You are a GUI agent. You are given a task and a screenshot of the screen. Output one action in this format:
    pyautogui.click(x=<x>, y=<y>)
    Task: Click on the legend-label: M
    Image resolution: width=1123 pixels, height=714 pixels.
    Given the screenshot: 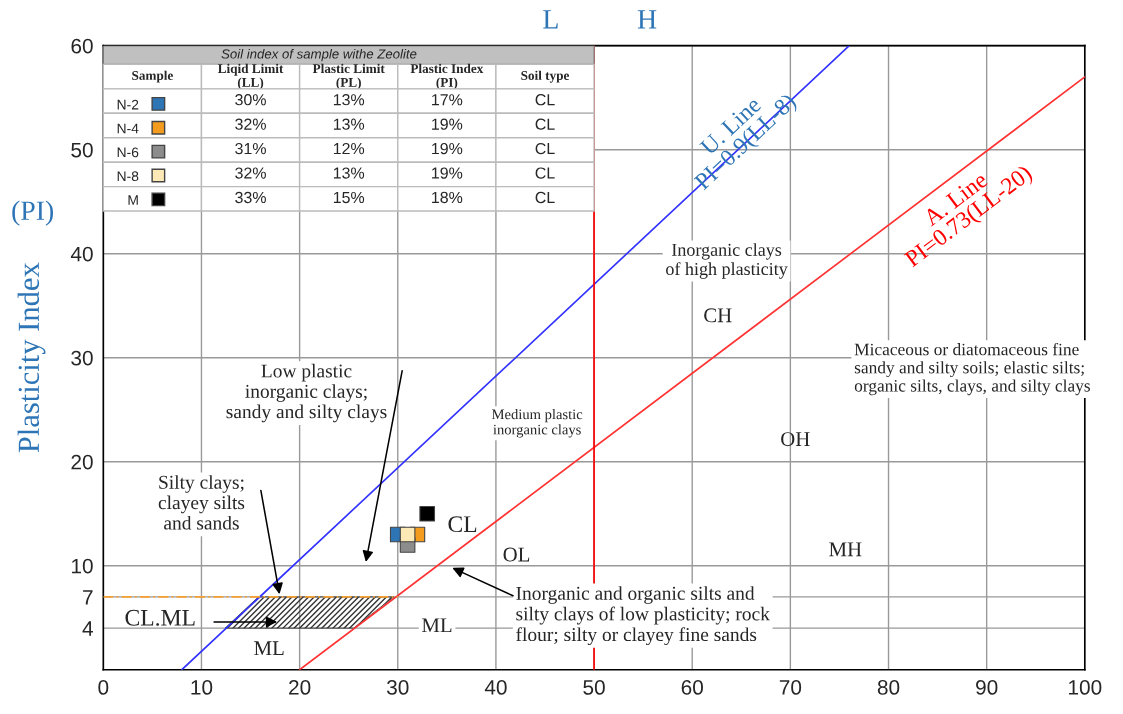 What is the action you would take?
    pyautogui.click(x=133, y=200)
    